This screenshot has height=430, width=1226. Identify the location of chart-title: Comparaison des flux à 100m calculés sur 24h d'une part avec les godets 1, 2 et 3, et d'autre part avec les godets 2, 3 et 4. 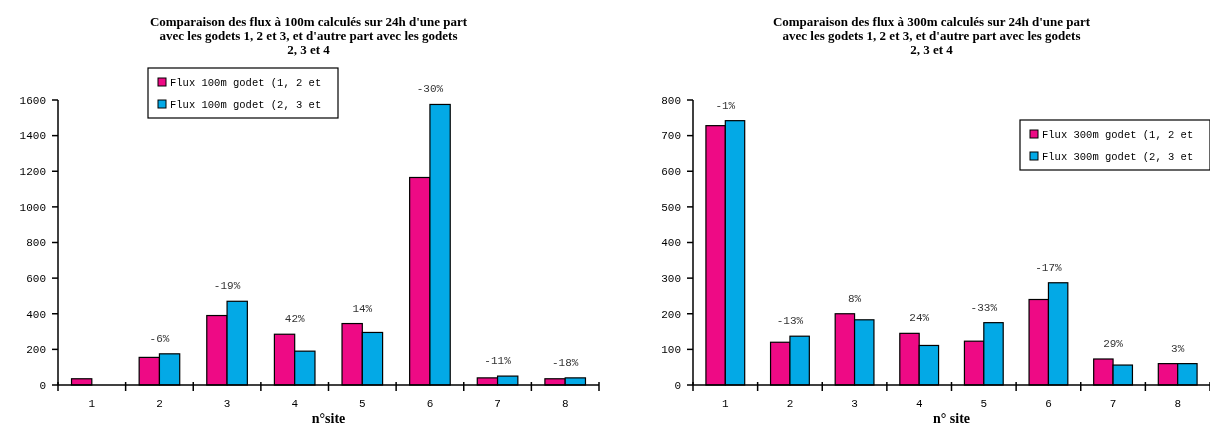
(308, 35).